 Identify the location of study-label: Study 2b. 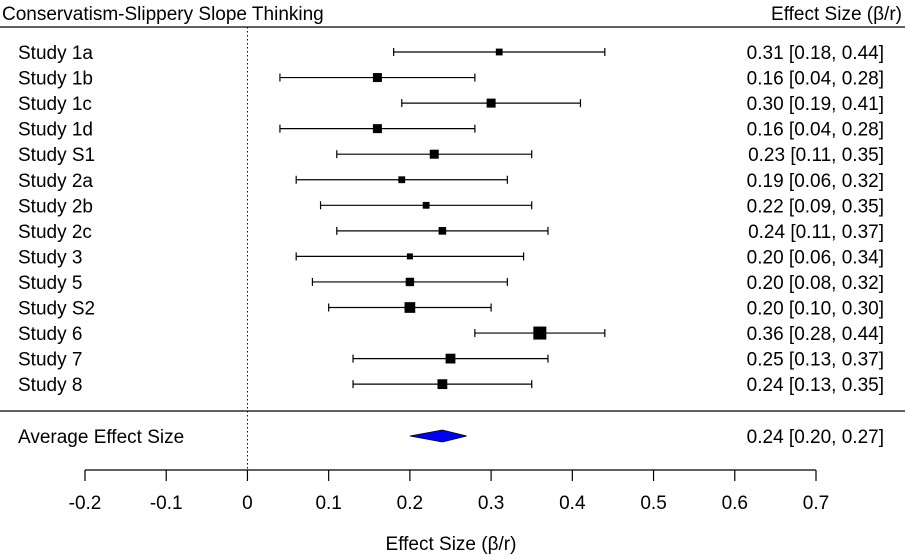
(55, 206).